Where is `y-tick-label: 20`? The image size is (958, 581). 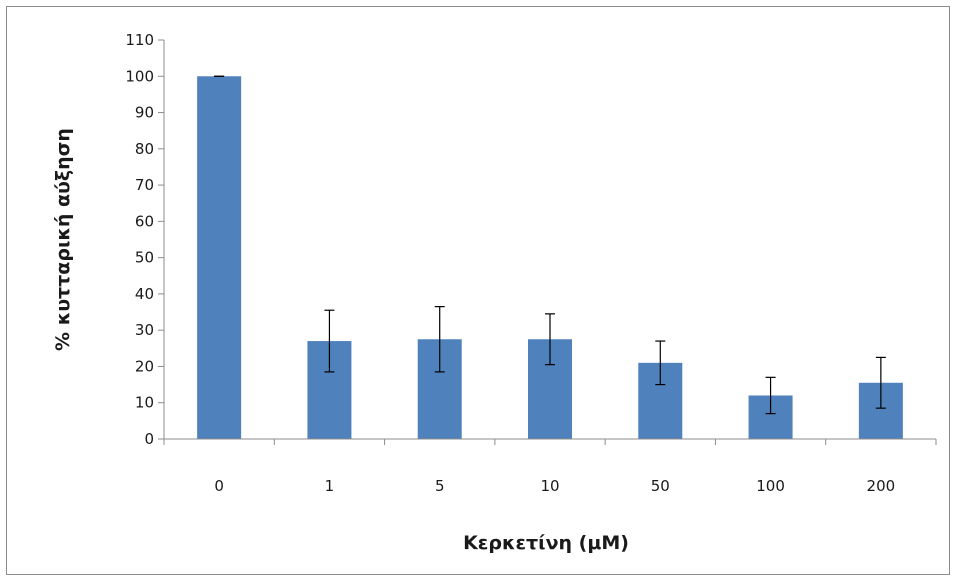 y-tick-label: 20 is located at coordinates (144, 366).